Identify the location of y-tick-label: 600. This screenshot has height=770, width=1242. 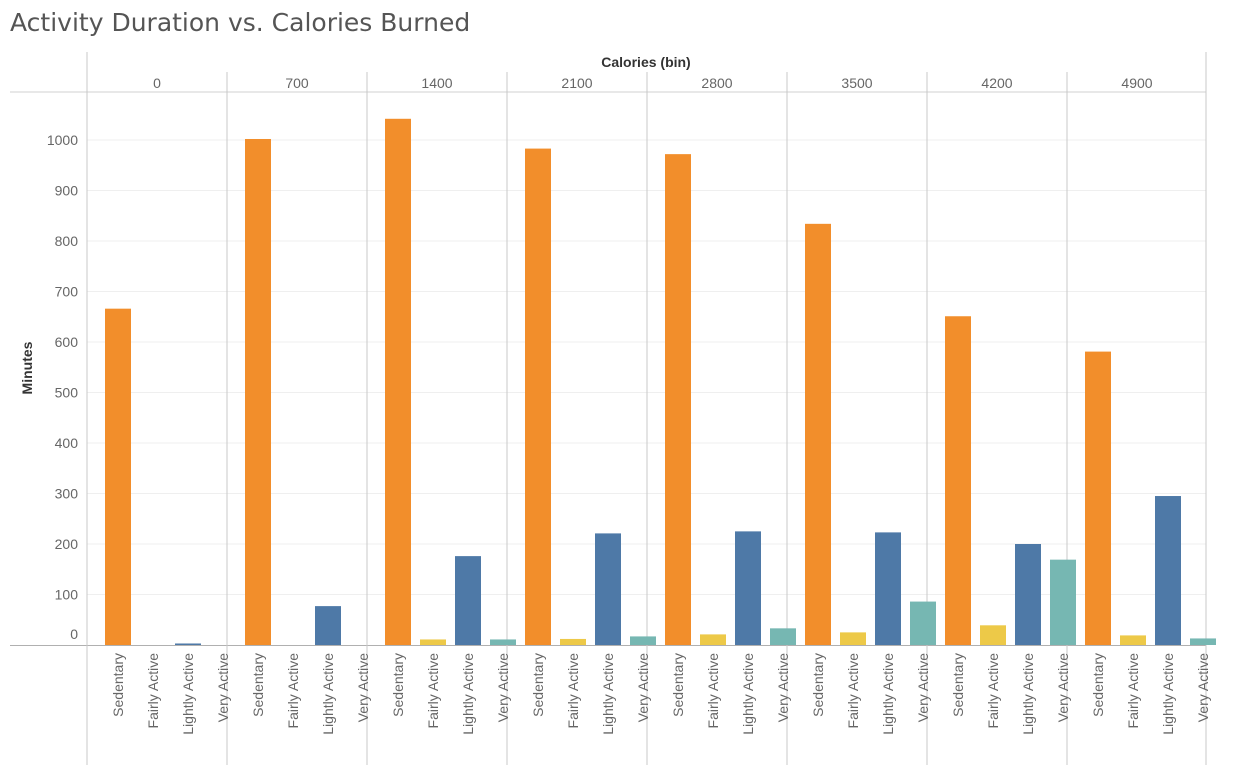
(67, 342).